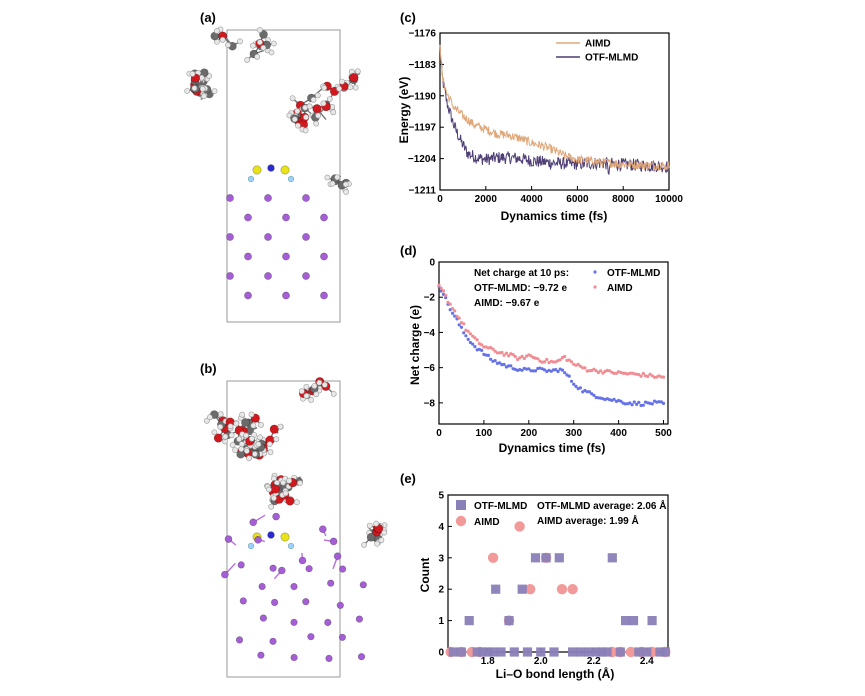 This screenshot has width=865, height=696. I want to click on panel-c-legend: AIMD OTF-MLMD, so click(597, 51).